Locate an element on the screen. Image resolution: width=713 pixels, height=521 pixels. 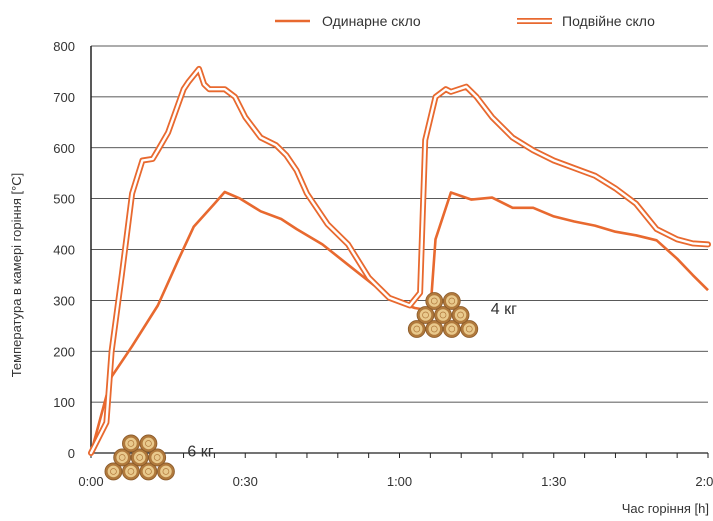
x-axis-title: Час горіння [h] is located at coordinates (665, 508).